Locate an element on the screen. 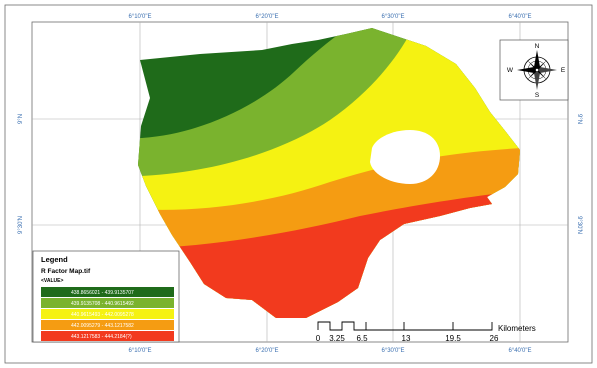  legend-field-name: <VALUE> is located at coordinates (52, 281).